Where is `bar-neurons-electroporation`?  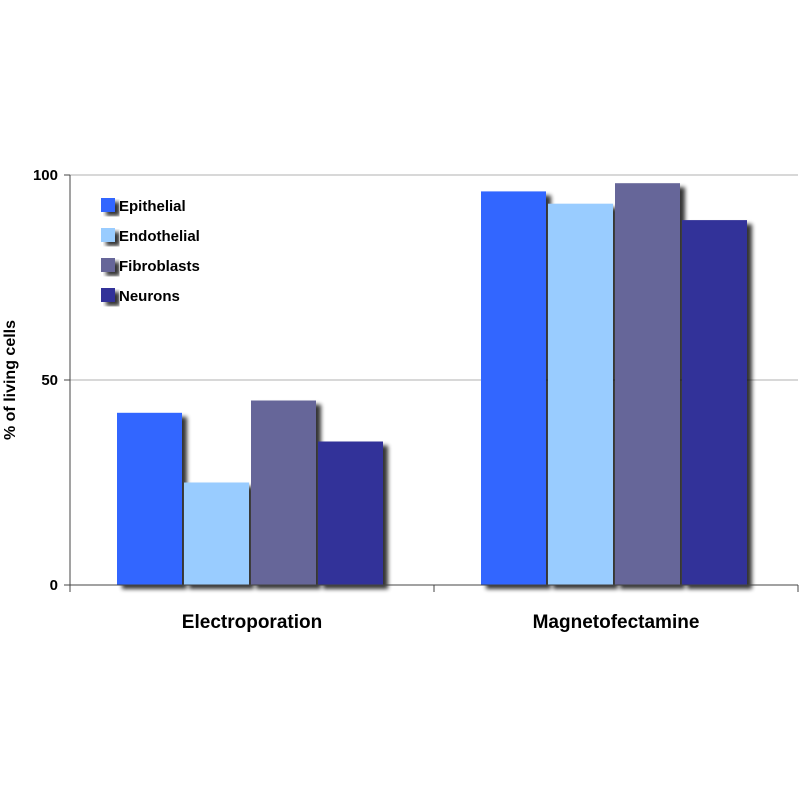
bar-neurons-electroporation is located at coordinates (350, 513).